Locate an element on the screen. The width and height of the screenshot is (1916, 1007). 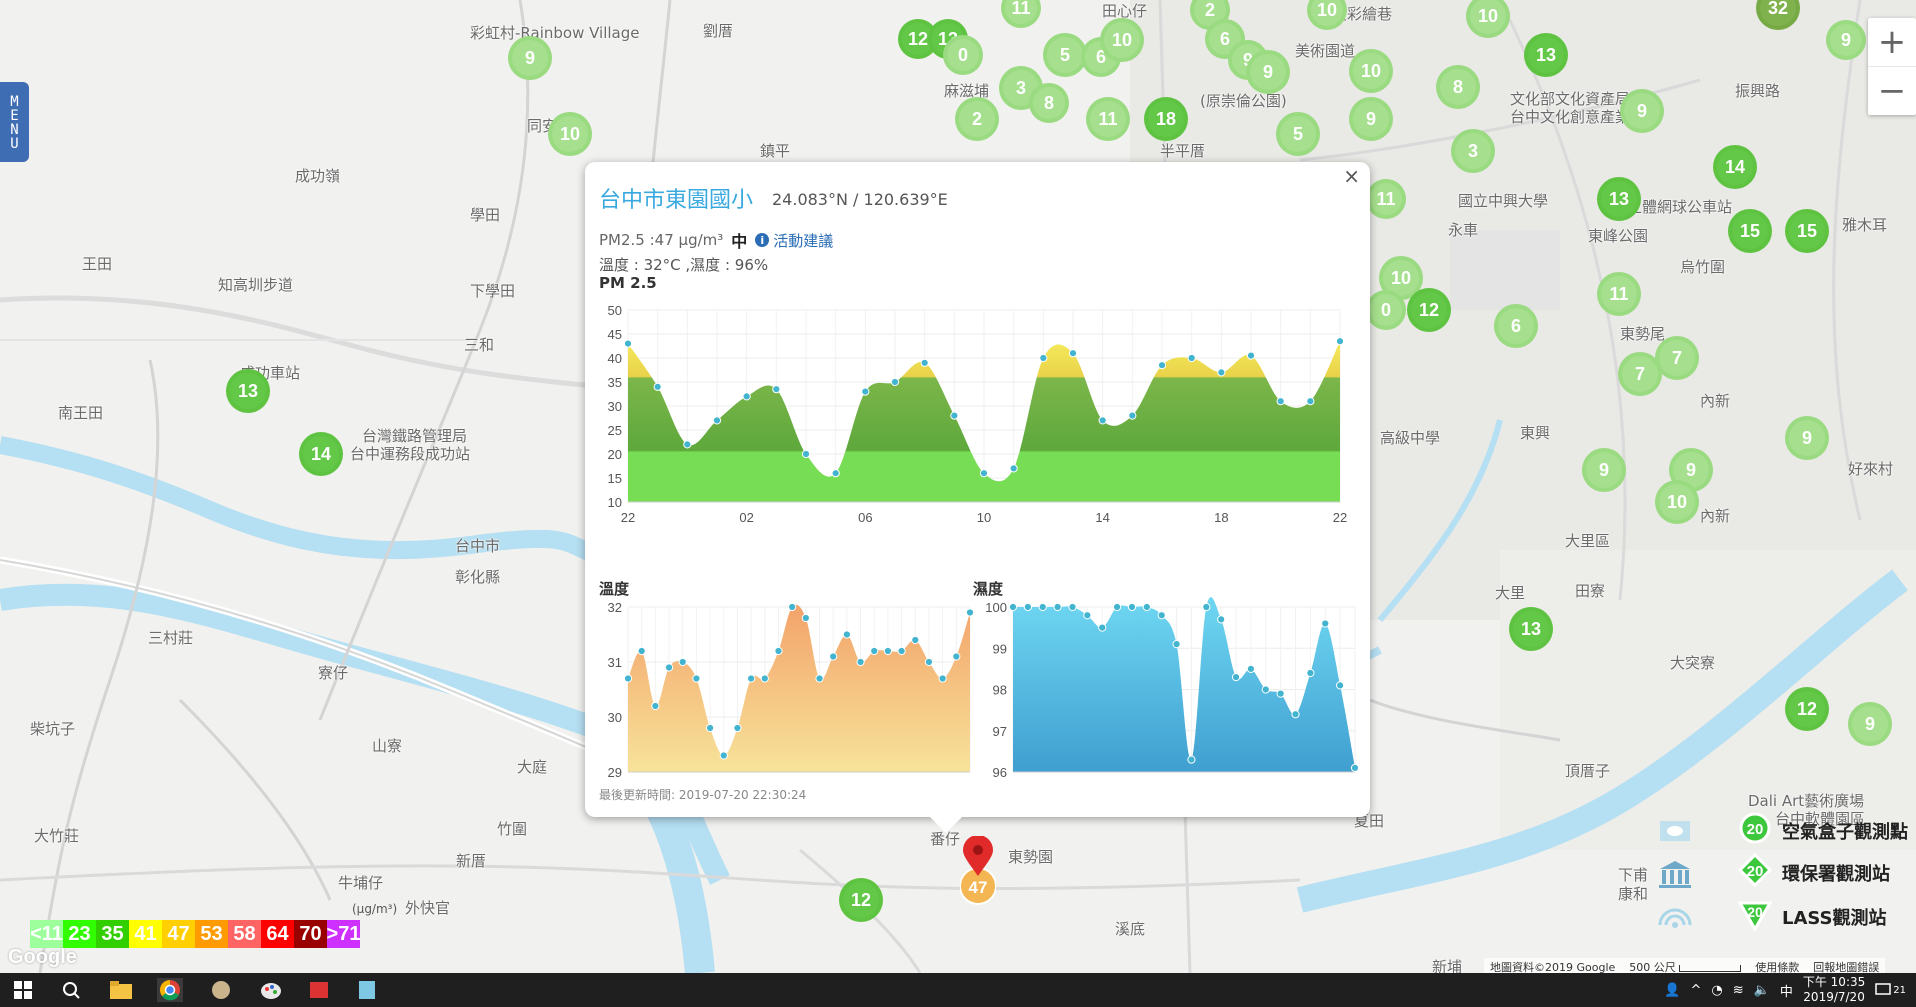
legend-epa: 20 環保署觀測站 is located at coordinates (1770, 871).